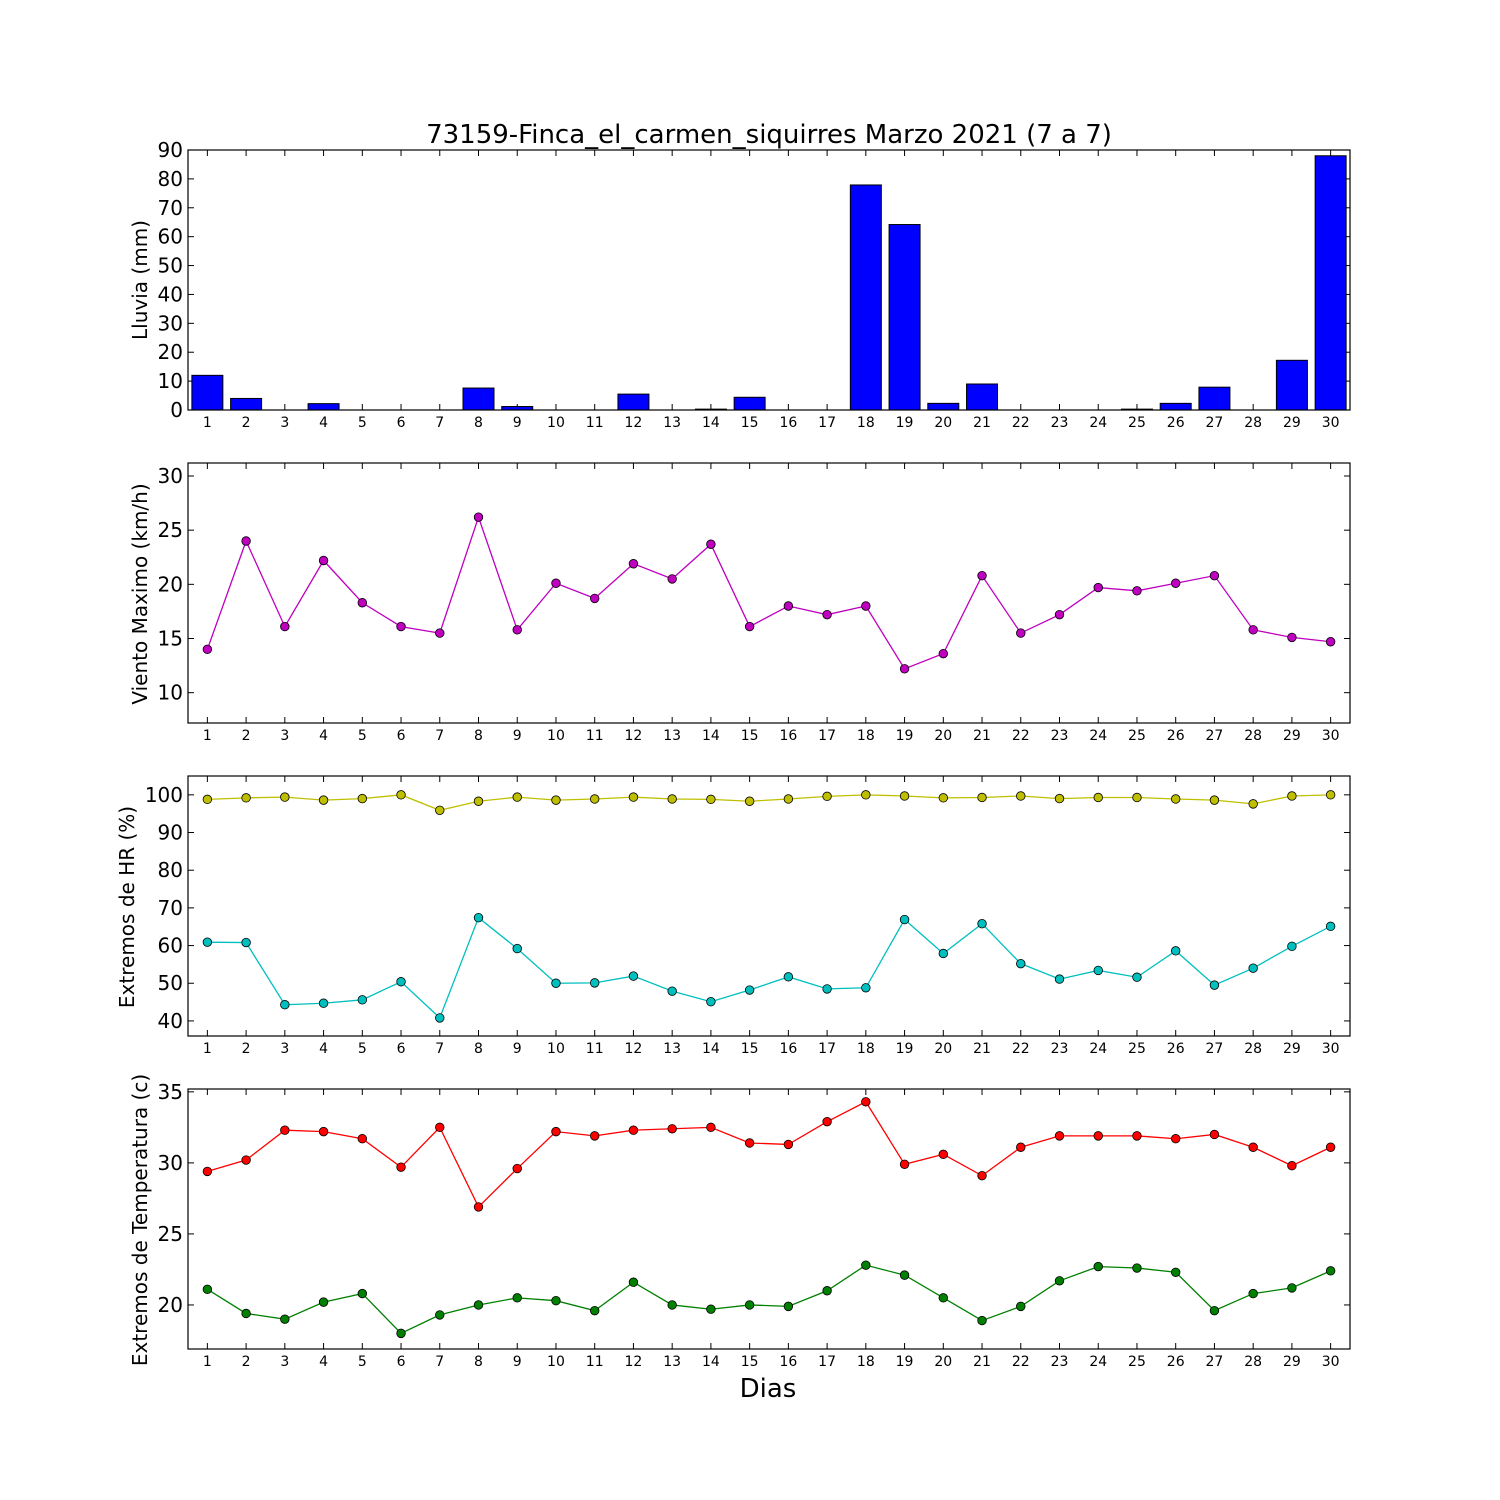 The image size is (1500, 1500). I want to click on x-tick-label: 20, so click(943, 736).